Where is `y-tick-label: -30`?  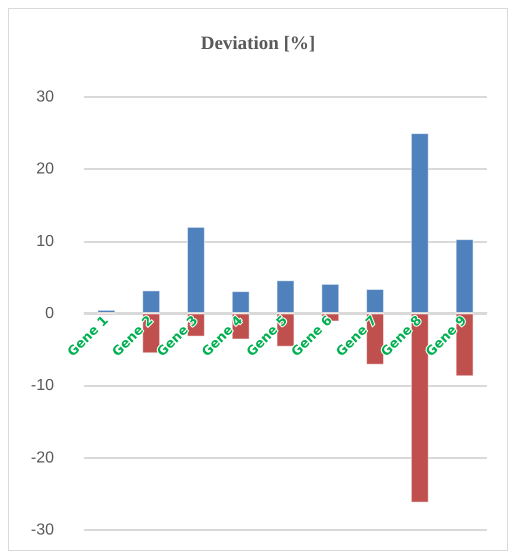 y-tick-label: -30 is located at coordinates (42, 530).